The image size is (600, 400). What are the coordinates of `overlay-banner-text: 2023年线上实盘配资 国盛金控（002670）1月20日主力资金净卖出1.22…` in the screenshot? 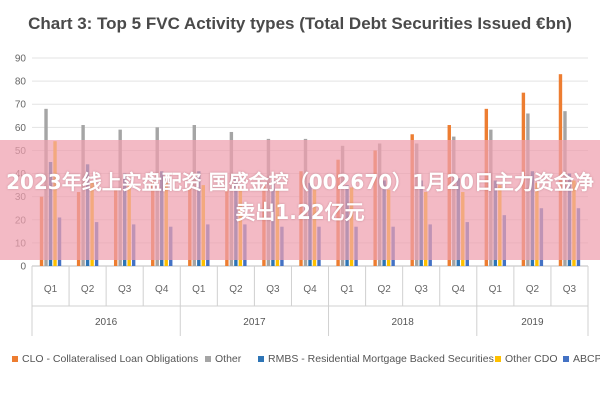 It's located at (300, 197).